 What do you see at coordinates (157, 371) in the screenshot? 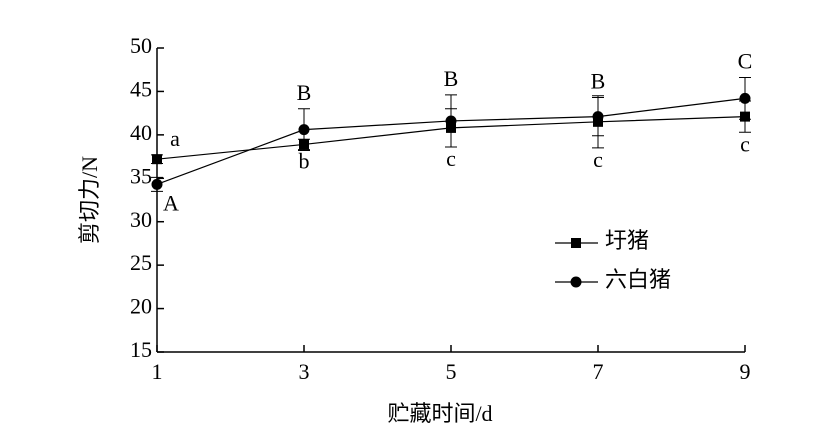
I see `x-tick-label: 1` at bounding box center [157, 371].